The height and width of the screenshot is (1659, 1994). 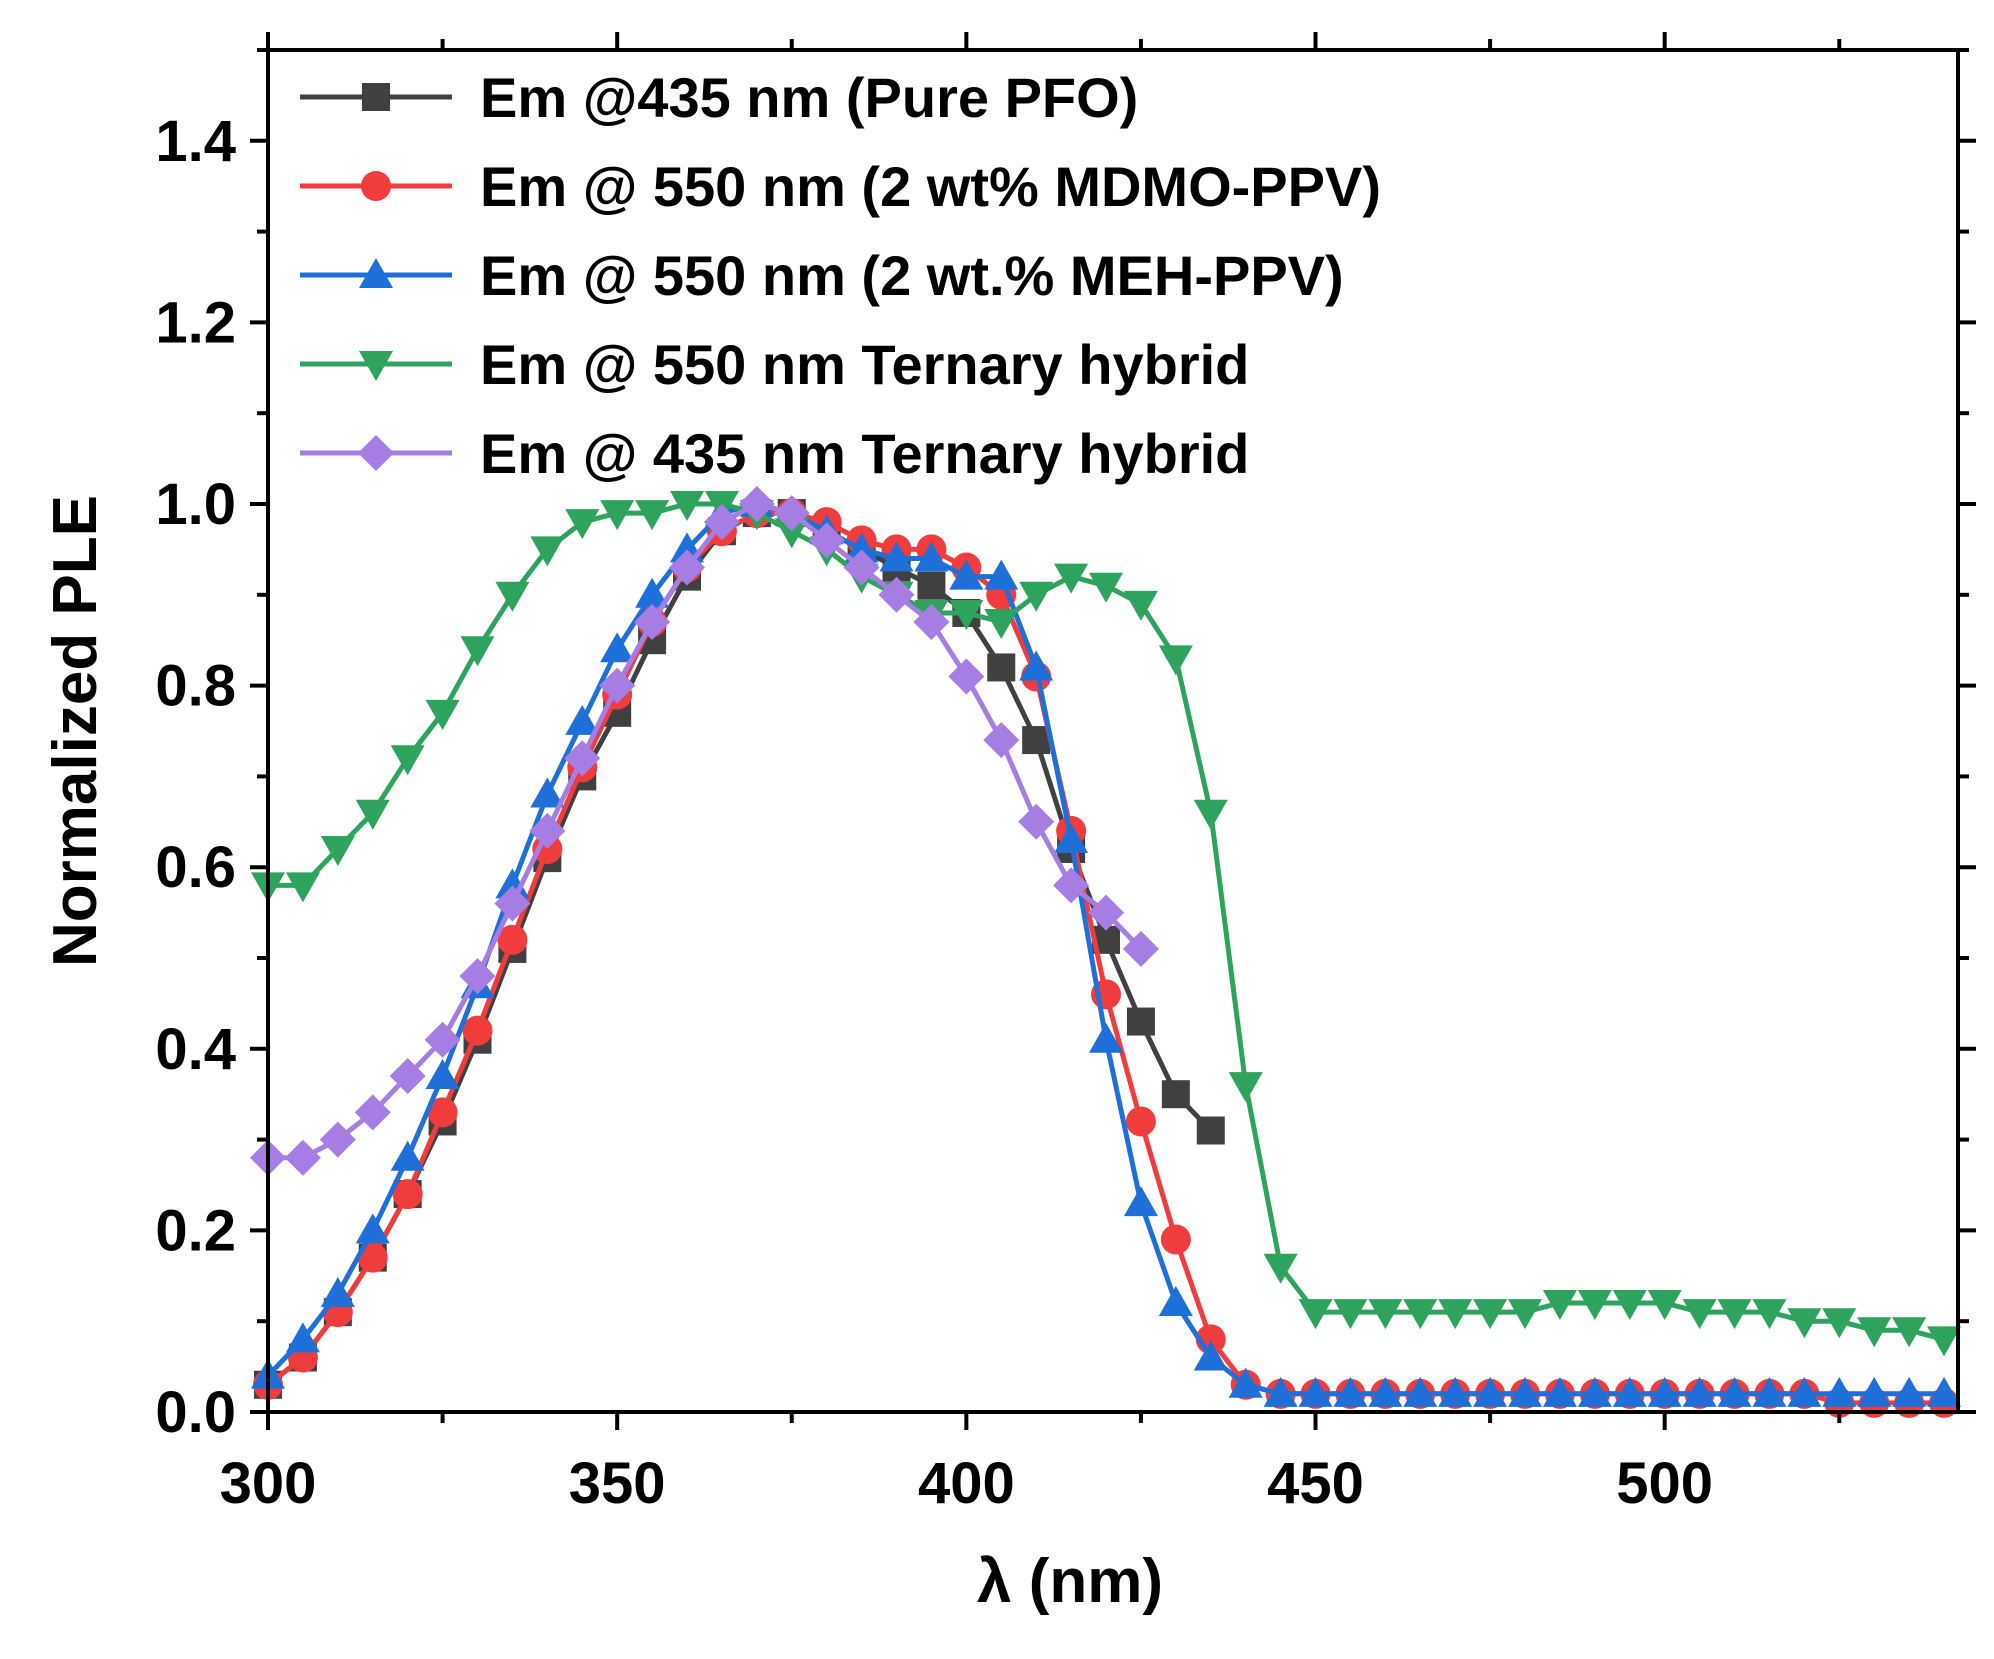 I want to click on y-tick-label: 0.2, so click(x=195, y=1230).